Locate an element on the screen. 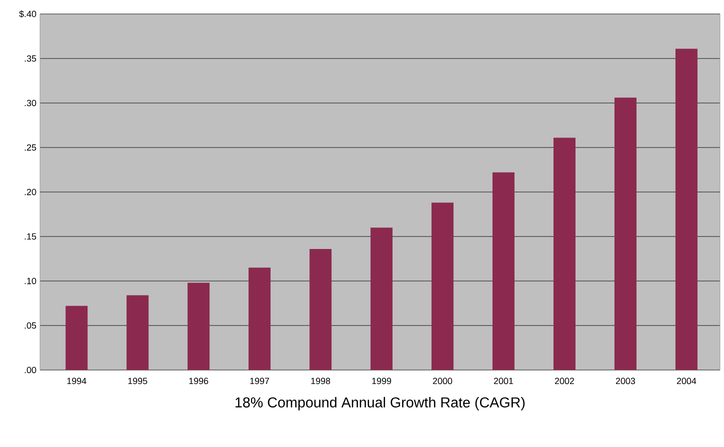 The image size is (724, 447). y-tick-label: .15 is located at coordinates (30, 236).